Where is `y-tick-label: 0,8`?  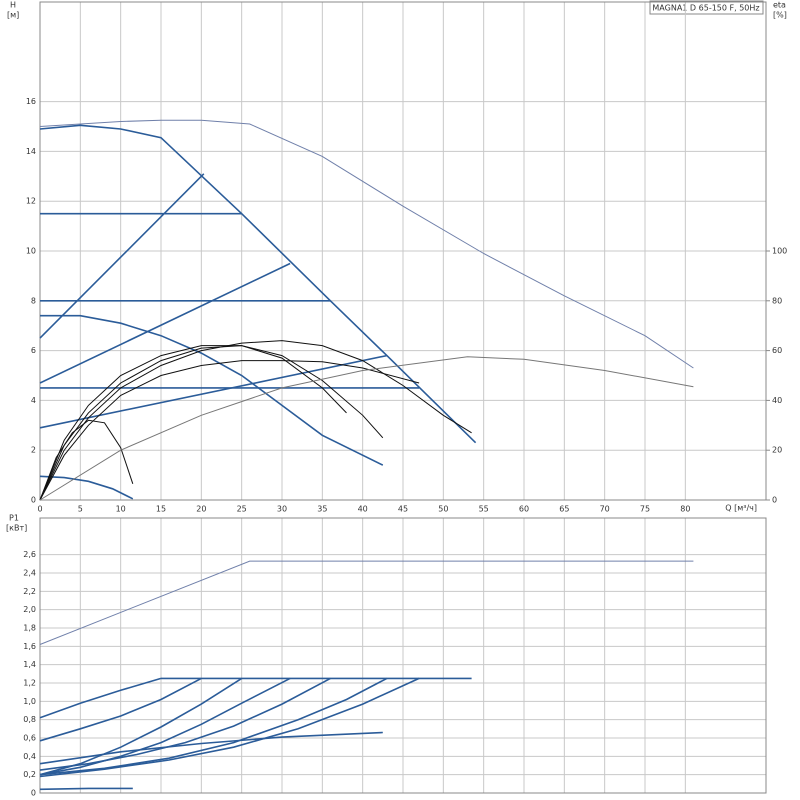
y-tick-label: 0,8 is located at coordinates (29, 719).